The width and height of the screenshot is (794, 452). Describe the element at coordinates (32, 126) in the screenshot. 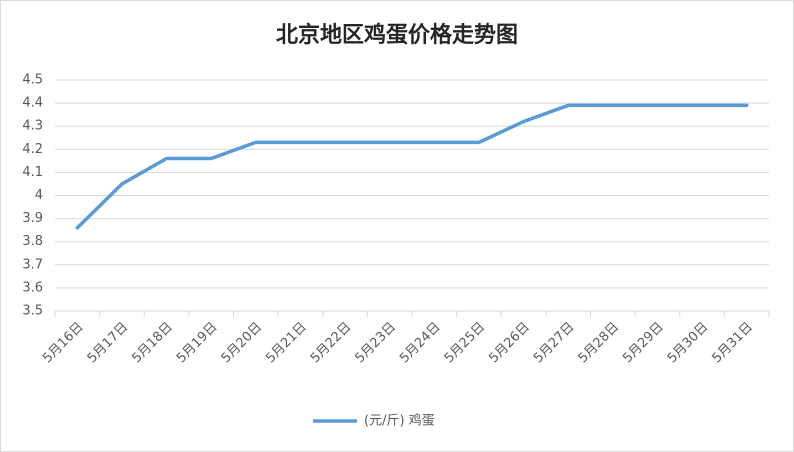

I see `y-tick-label: 4.3` at that location.